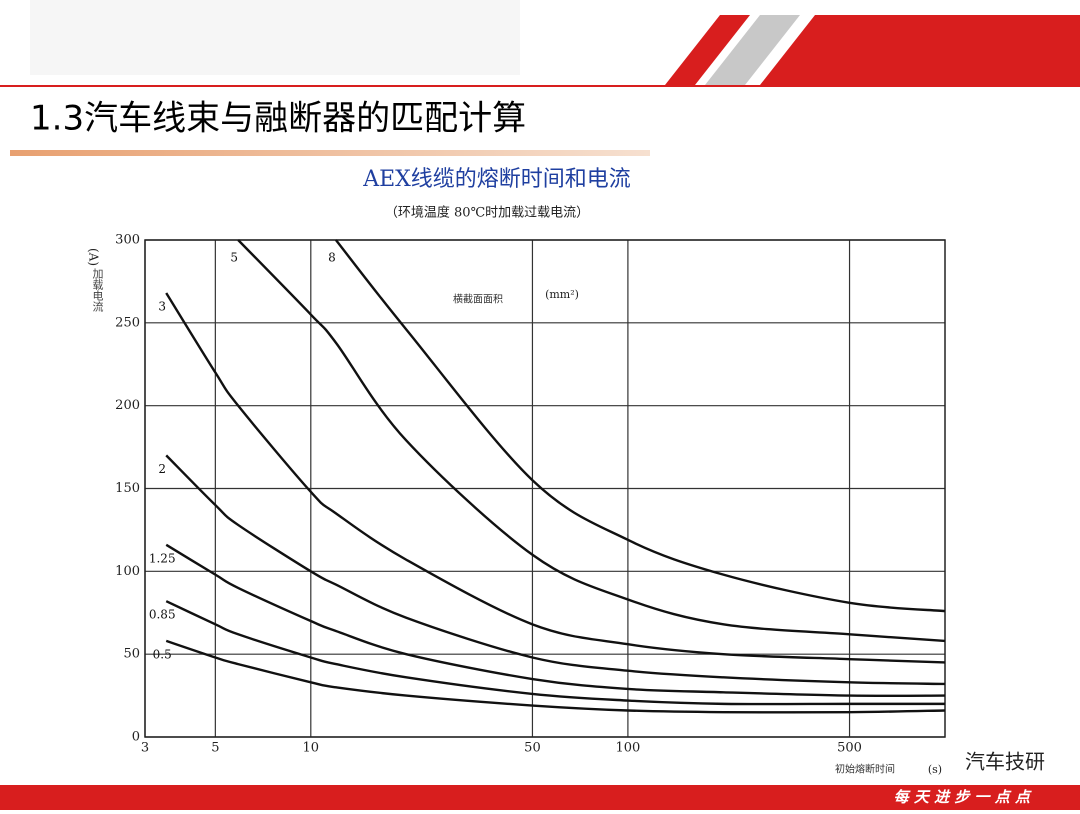 The width and height of the screenshot is (1080, 814). I want to click on x-tick-label: 100, so click(627, 748).